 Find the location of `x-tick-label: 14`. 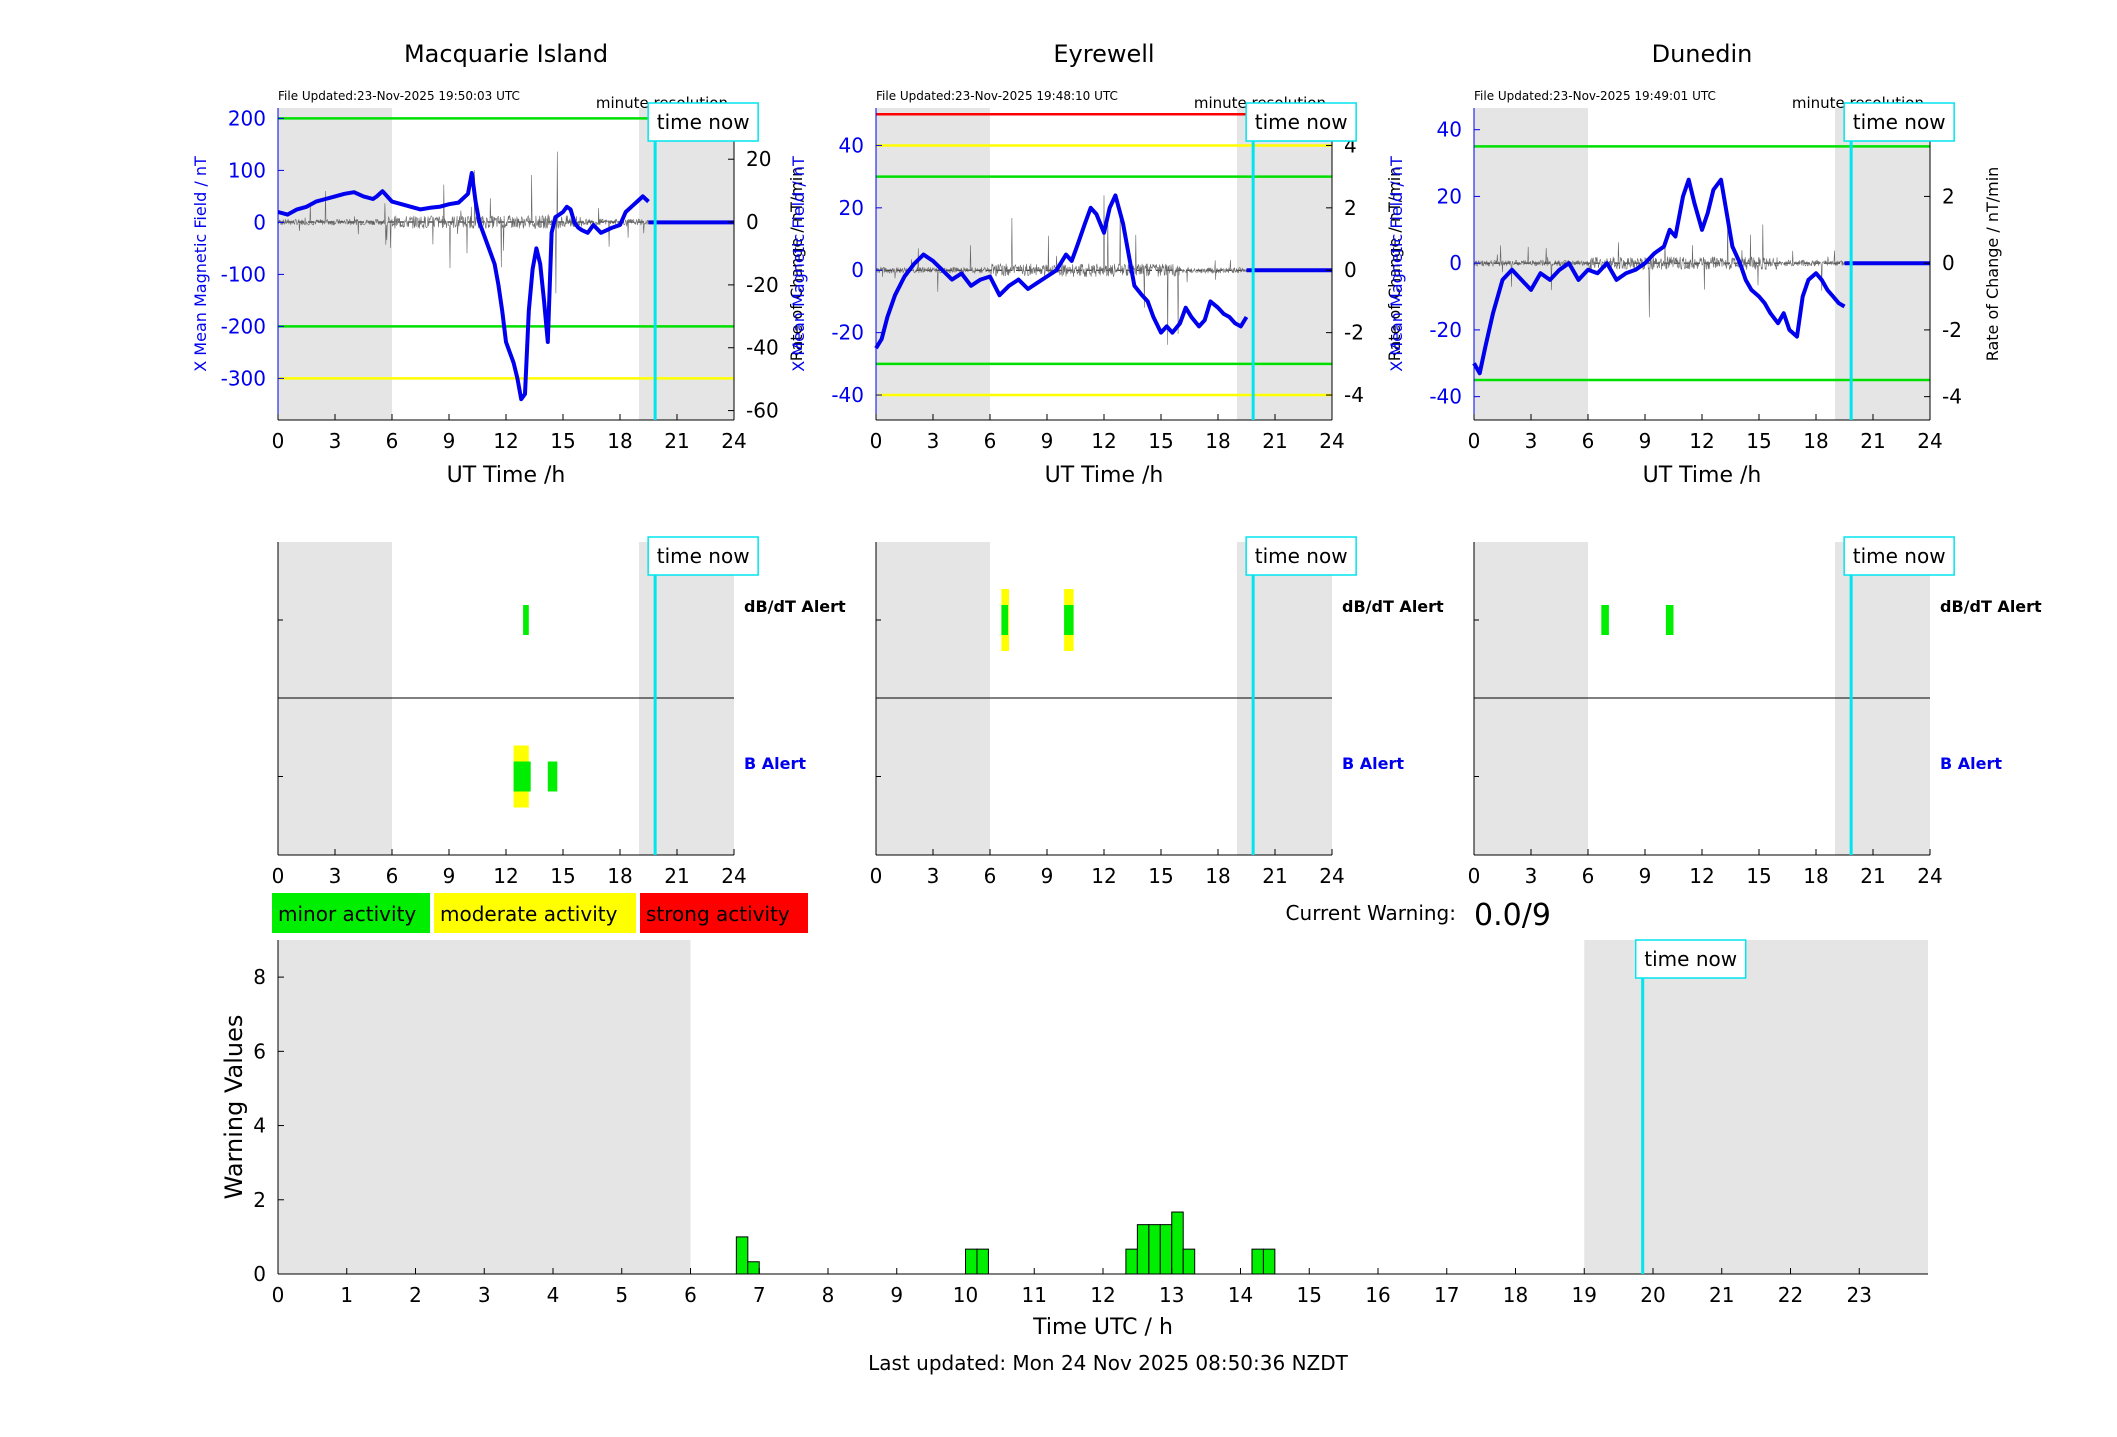

x-tick-label: 14 is located at coordinates (1240, 1295).